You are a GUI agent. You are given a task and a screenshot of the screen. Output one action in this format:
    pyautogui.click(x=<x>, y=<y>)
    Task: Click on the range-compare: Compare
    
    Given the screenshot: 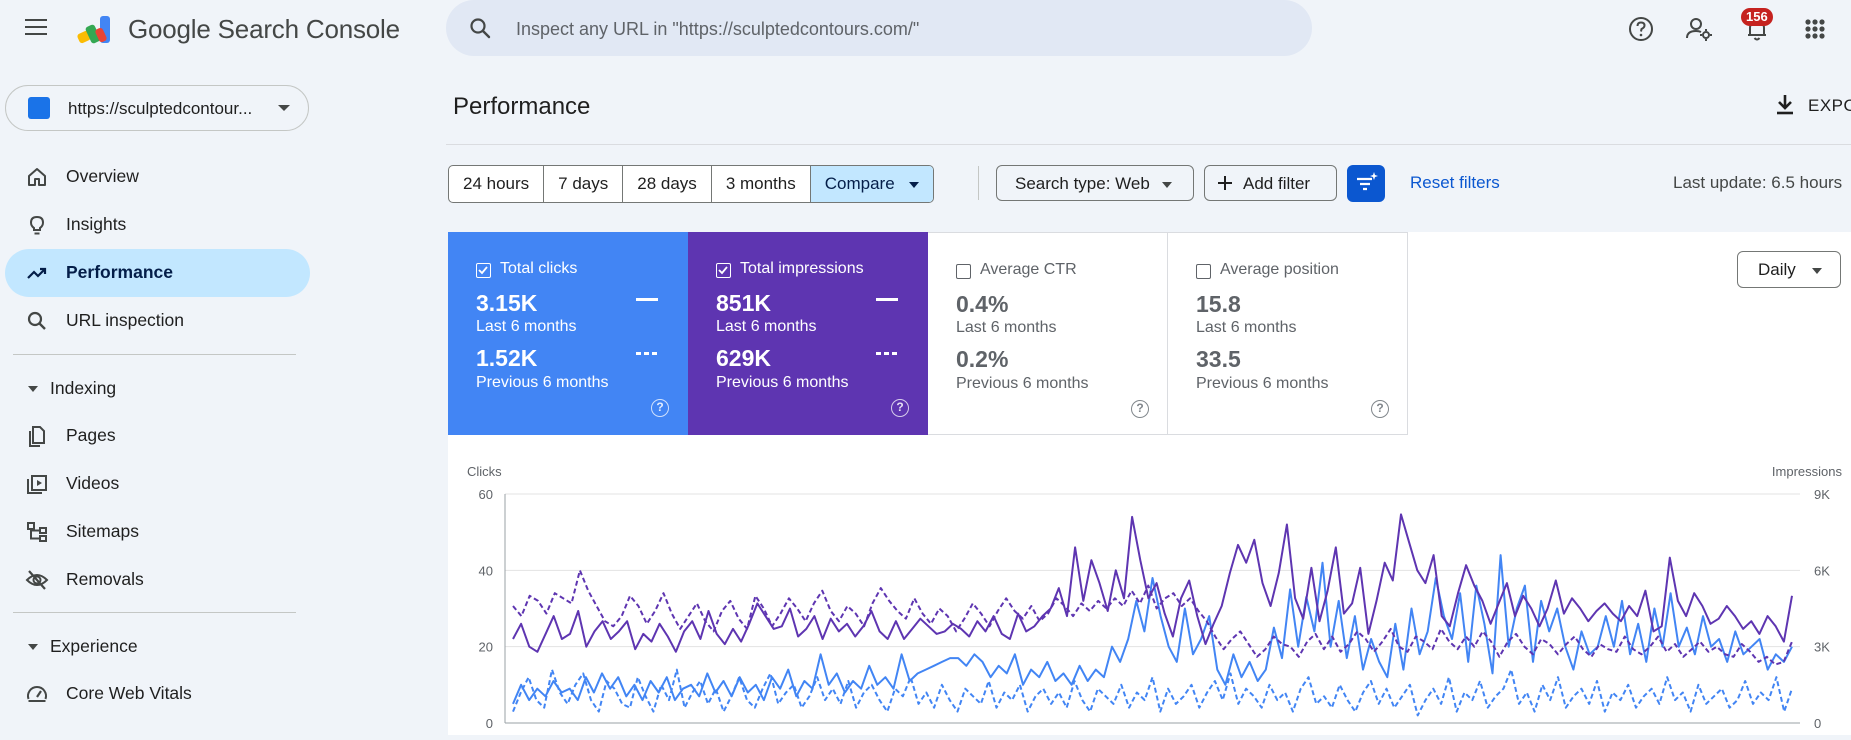 What is the action you would take?
    pyautogui.click(x=871, y=184)
    